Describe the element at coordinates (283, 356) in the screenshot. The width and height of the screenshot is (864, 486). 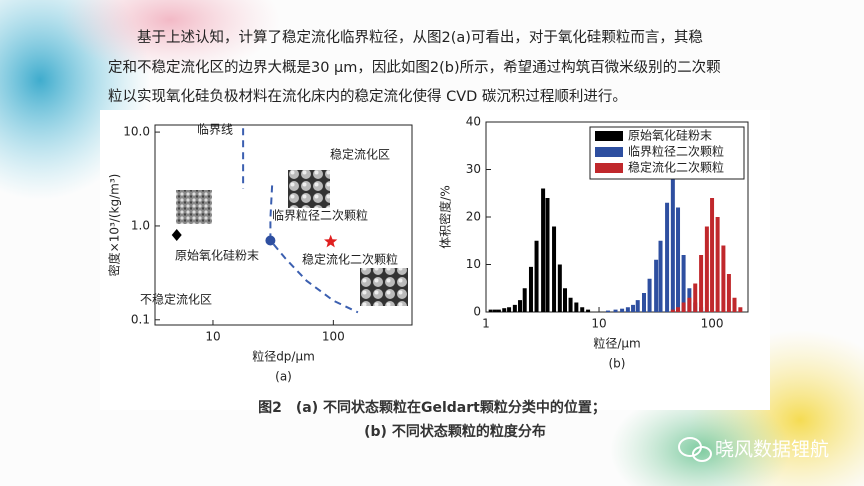
I see `x-axis-label: 粒径dp/μm` at that location.